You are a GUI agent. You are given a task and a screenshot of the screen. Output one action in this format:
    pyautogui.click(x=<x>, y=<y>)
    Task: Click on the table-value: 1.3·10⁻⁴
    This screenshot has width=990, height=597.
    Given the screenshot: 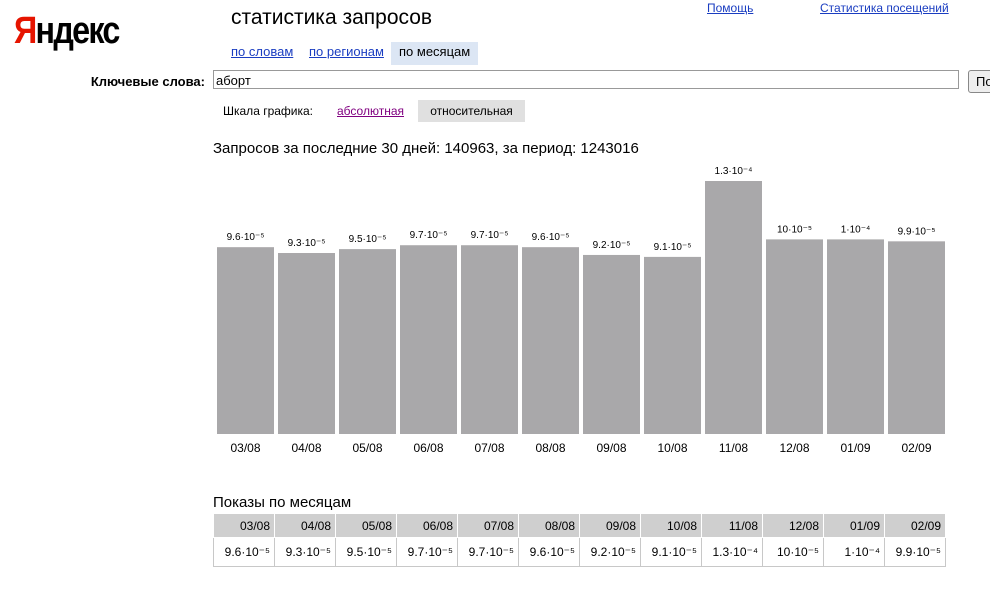 What is the action you would take?
    pyautogui.click(x=732, y=552)
    